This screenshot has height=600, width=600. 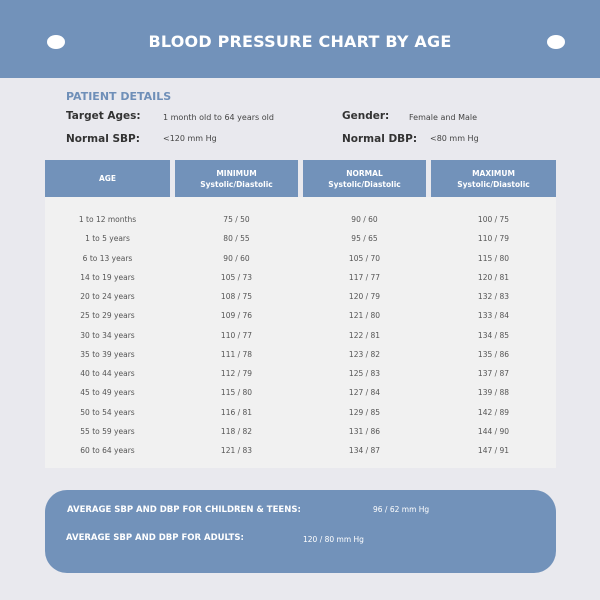 What do you see at coordinates (493, 173) in the screenshot?
I see `header-text: MAXIMUM` at bounding box center [493, 173].